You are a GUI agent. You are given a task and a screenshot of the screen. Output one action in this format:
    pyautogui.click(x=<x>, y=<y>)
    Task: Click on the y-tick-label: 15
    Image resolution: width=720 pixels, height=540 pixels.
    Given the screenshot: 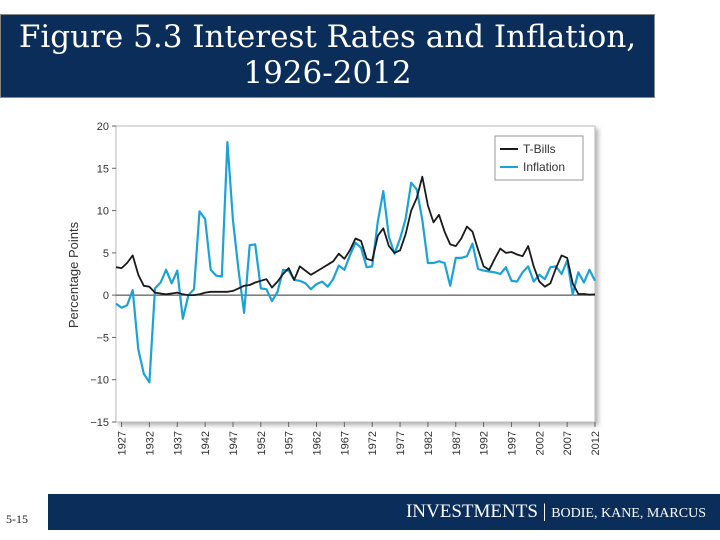 What is the action you would take?
    pyautogui.click(x=103, y=169)
    